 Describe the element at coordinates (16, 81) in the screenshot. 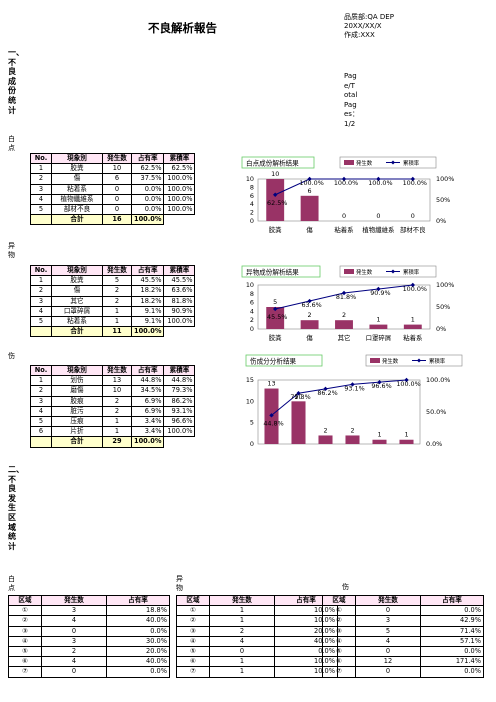

I see `section1-label: 一、不良成份统计` at that location.